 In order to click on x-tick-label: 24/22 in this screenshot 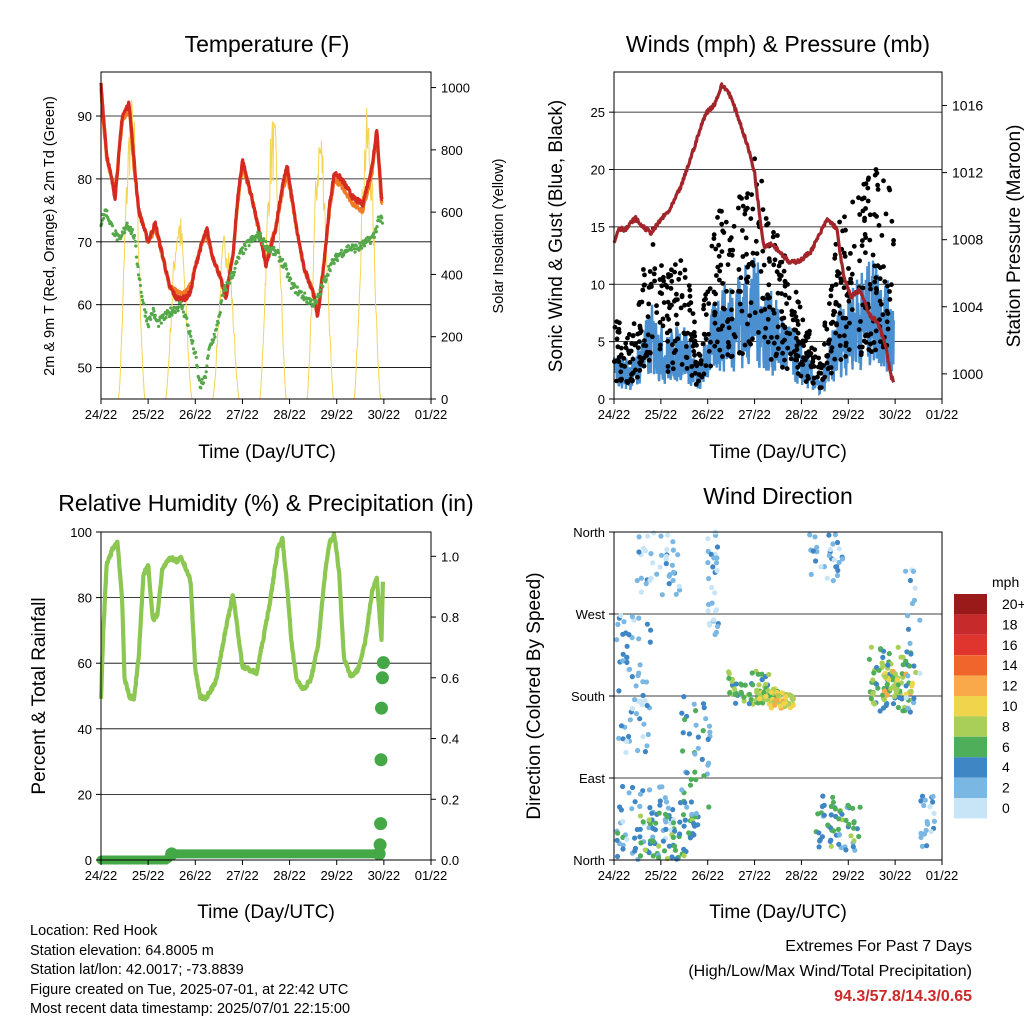, I will do `click(101, 875)`.